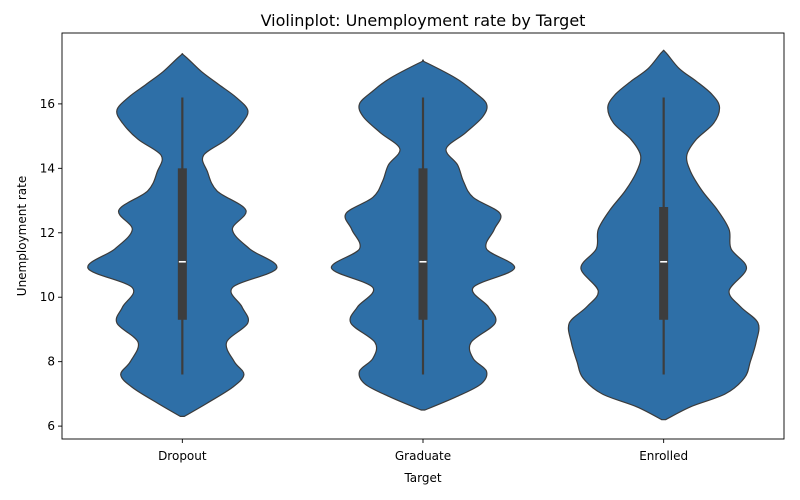  What do you see at coordinates (47, 297) in the screenshot?
I see `y-tick-label: 10` at bounding box center [47, 297].